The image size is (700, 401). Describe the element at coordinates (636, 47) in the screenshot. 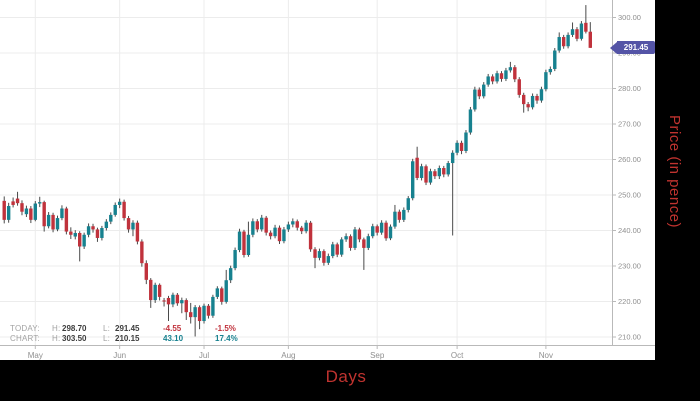

I see `price-tag-value: 291.45` at that location.